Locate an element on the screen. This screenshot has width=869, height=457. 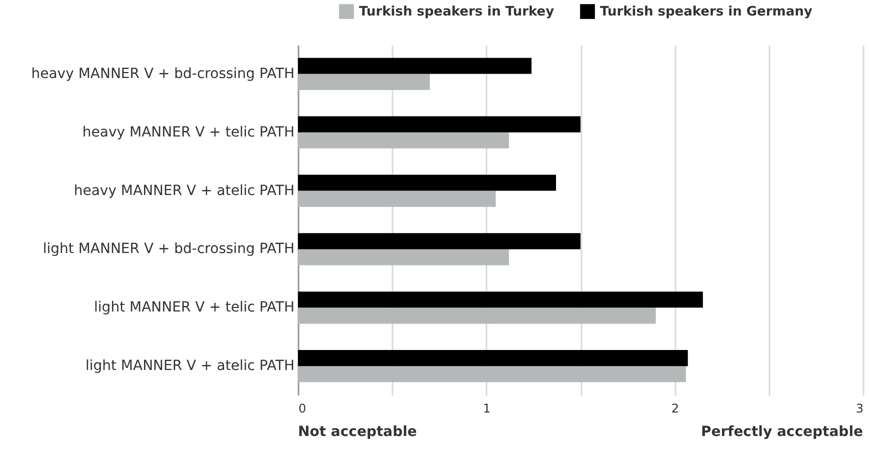
legend-label: Turkish speakers in Turkey is located at coordinates (457, 12).